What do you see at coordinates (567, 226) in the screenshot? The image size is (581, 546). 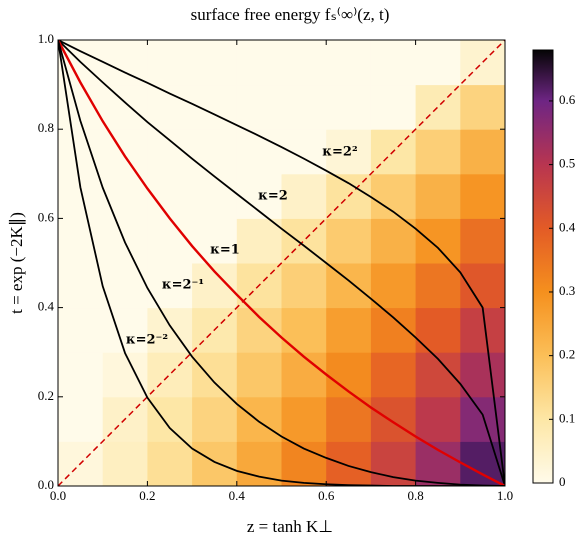 I see `colorbar-tick-label: 0.4` at bounding box center [567, 226].